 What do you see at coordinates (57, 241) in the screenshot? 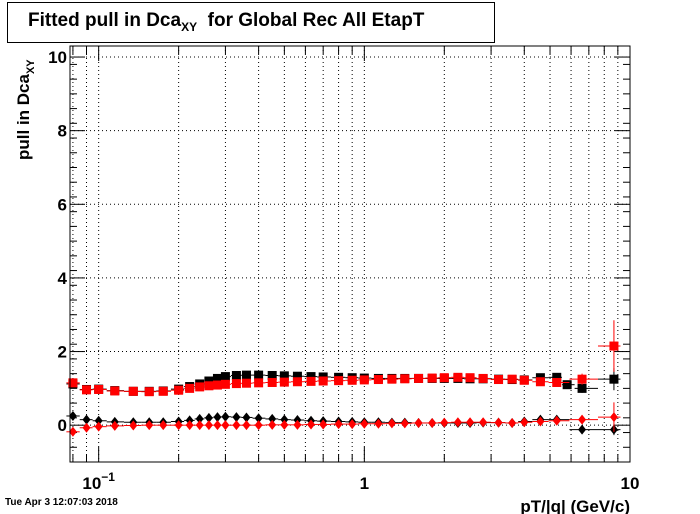
I see `y-tick-labels: 0 2 4 6 8 10` at bounding box center [57, 241].